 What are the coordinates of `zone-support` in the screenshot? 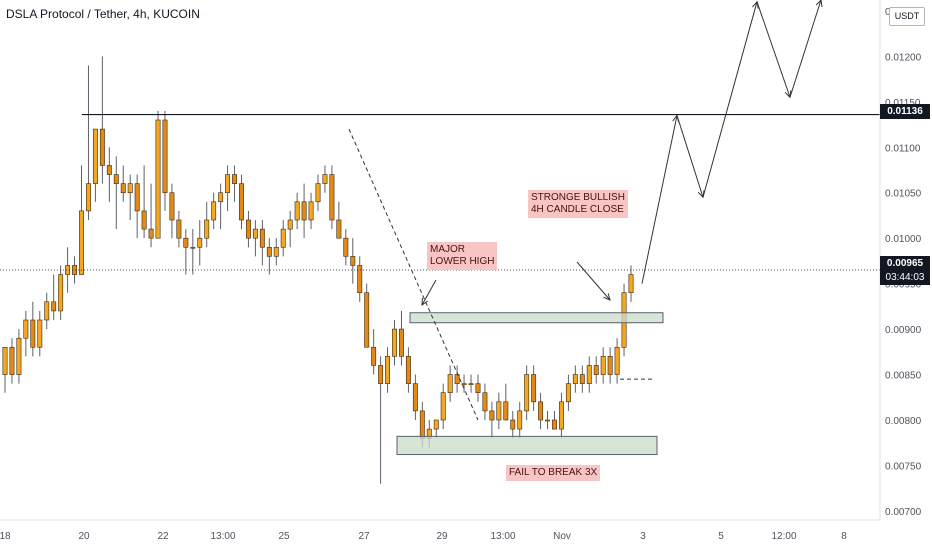 It's located at (527, 445).